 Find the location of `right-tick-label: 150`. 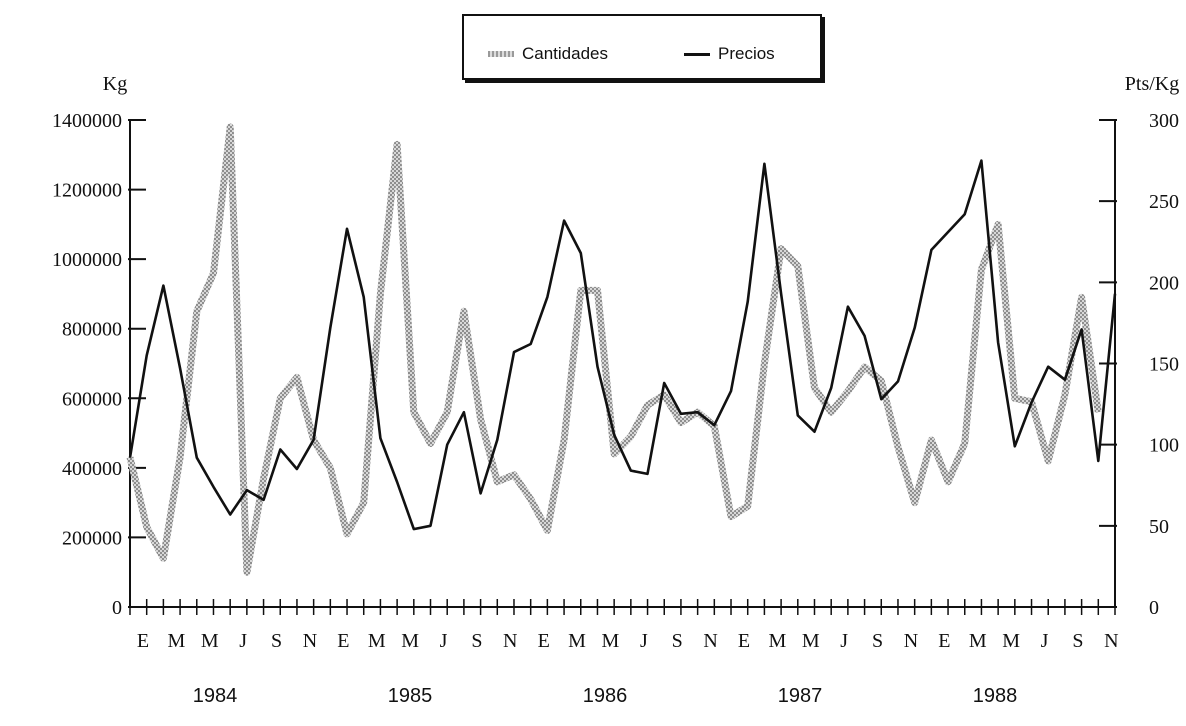

right-tick-label: 150 is located at coordinates (1164, 365).